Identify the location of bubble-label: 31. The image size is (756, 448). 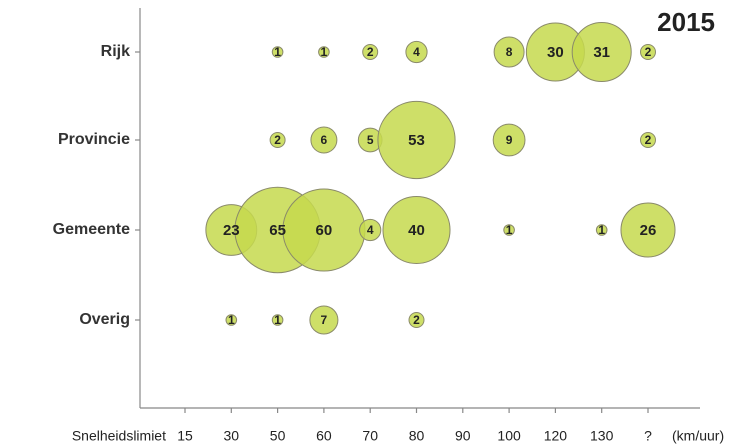
(601, 52).